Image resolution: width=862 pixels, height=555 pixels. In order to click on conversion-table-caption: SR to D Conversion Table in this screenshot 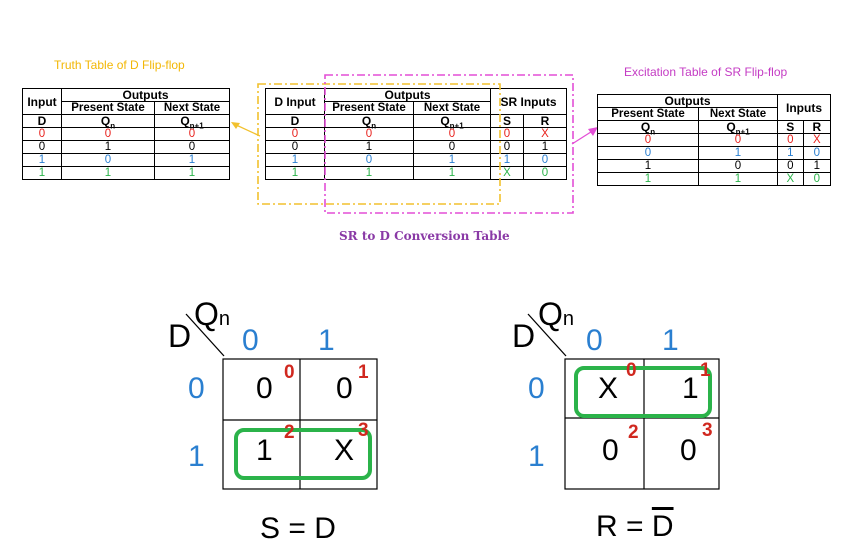, I will do `click(424, 236)`.